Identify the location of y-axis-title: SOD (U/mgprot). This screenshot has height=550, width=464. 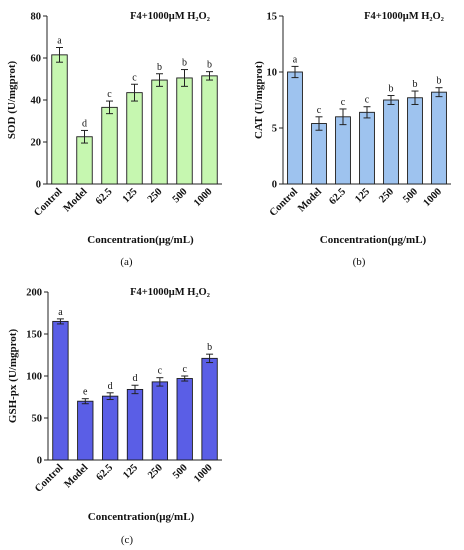
(12, 100).